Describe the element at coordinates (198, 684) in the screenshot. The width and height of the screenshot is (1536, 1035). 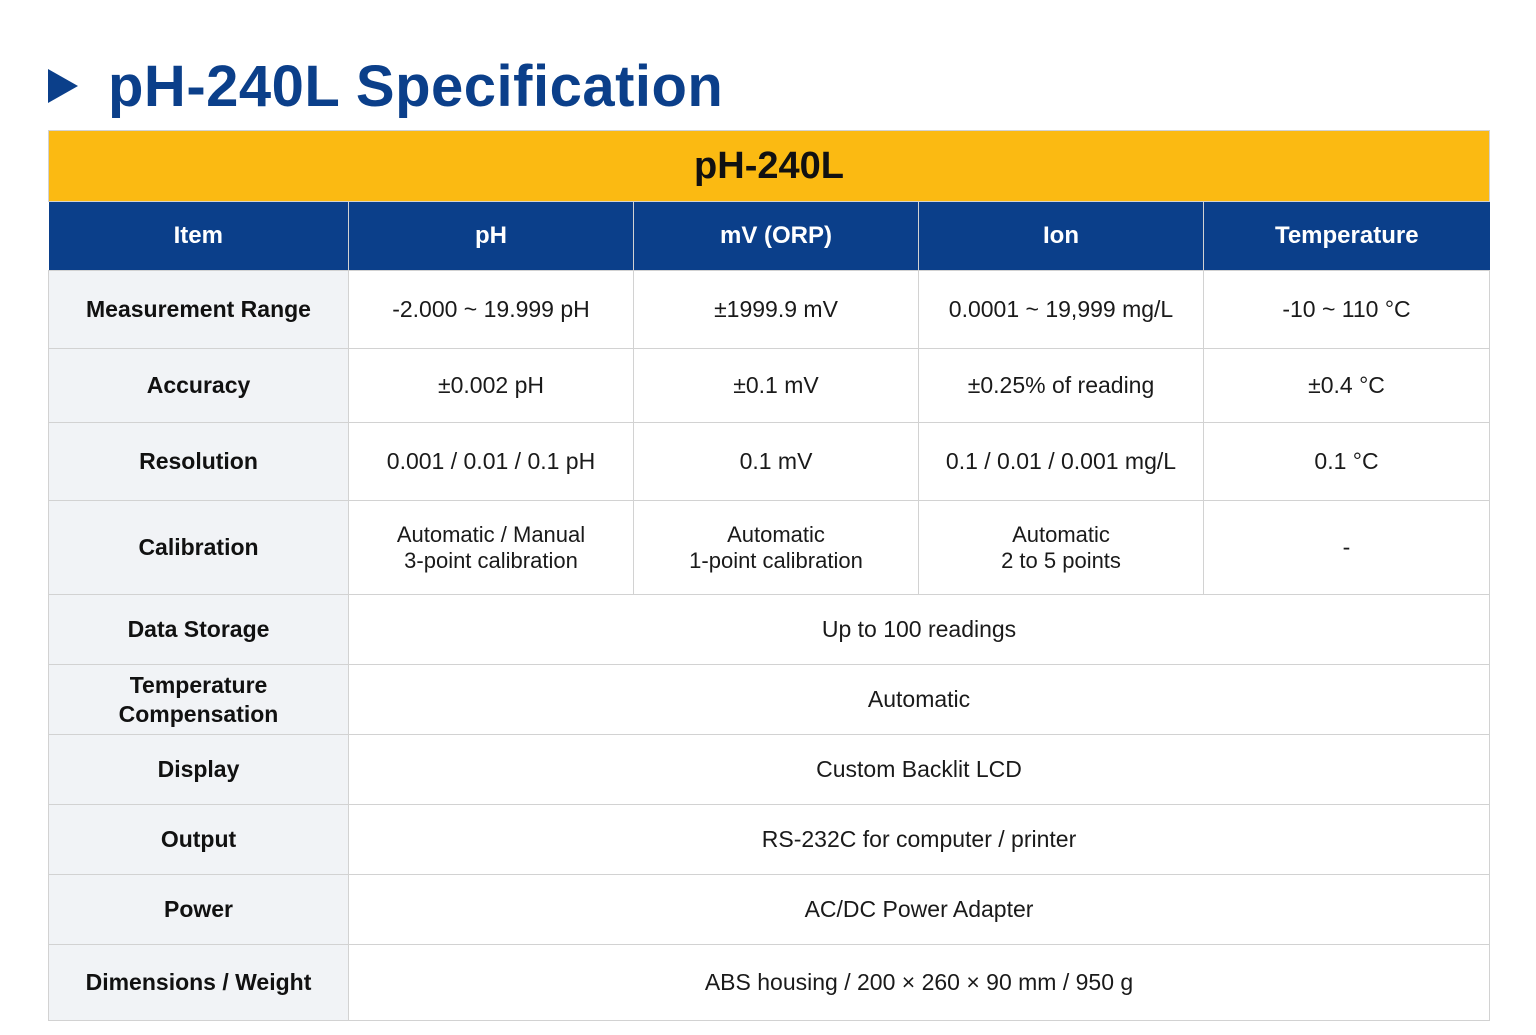
I see `label-line: Temperature` at that location.